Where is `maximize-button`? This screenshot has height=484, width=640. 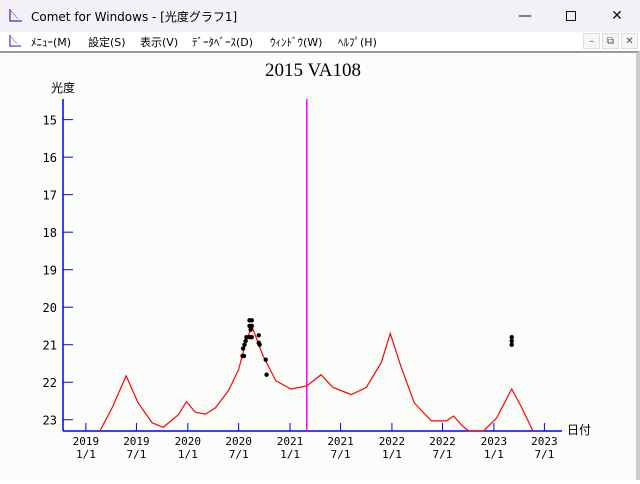 maximize-button is located at coordinates (571, 16).